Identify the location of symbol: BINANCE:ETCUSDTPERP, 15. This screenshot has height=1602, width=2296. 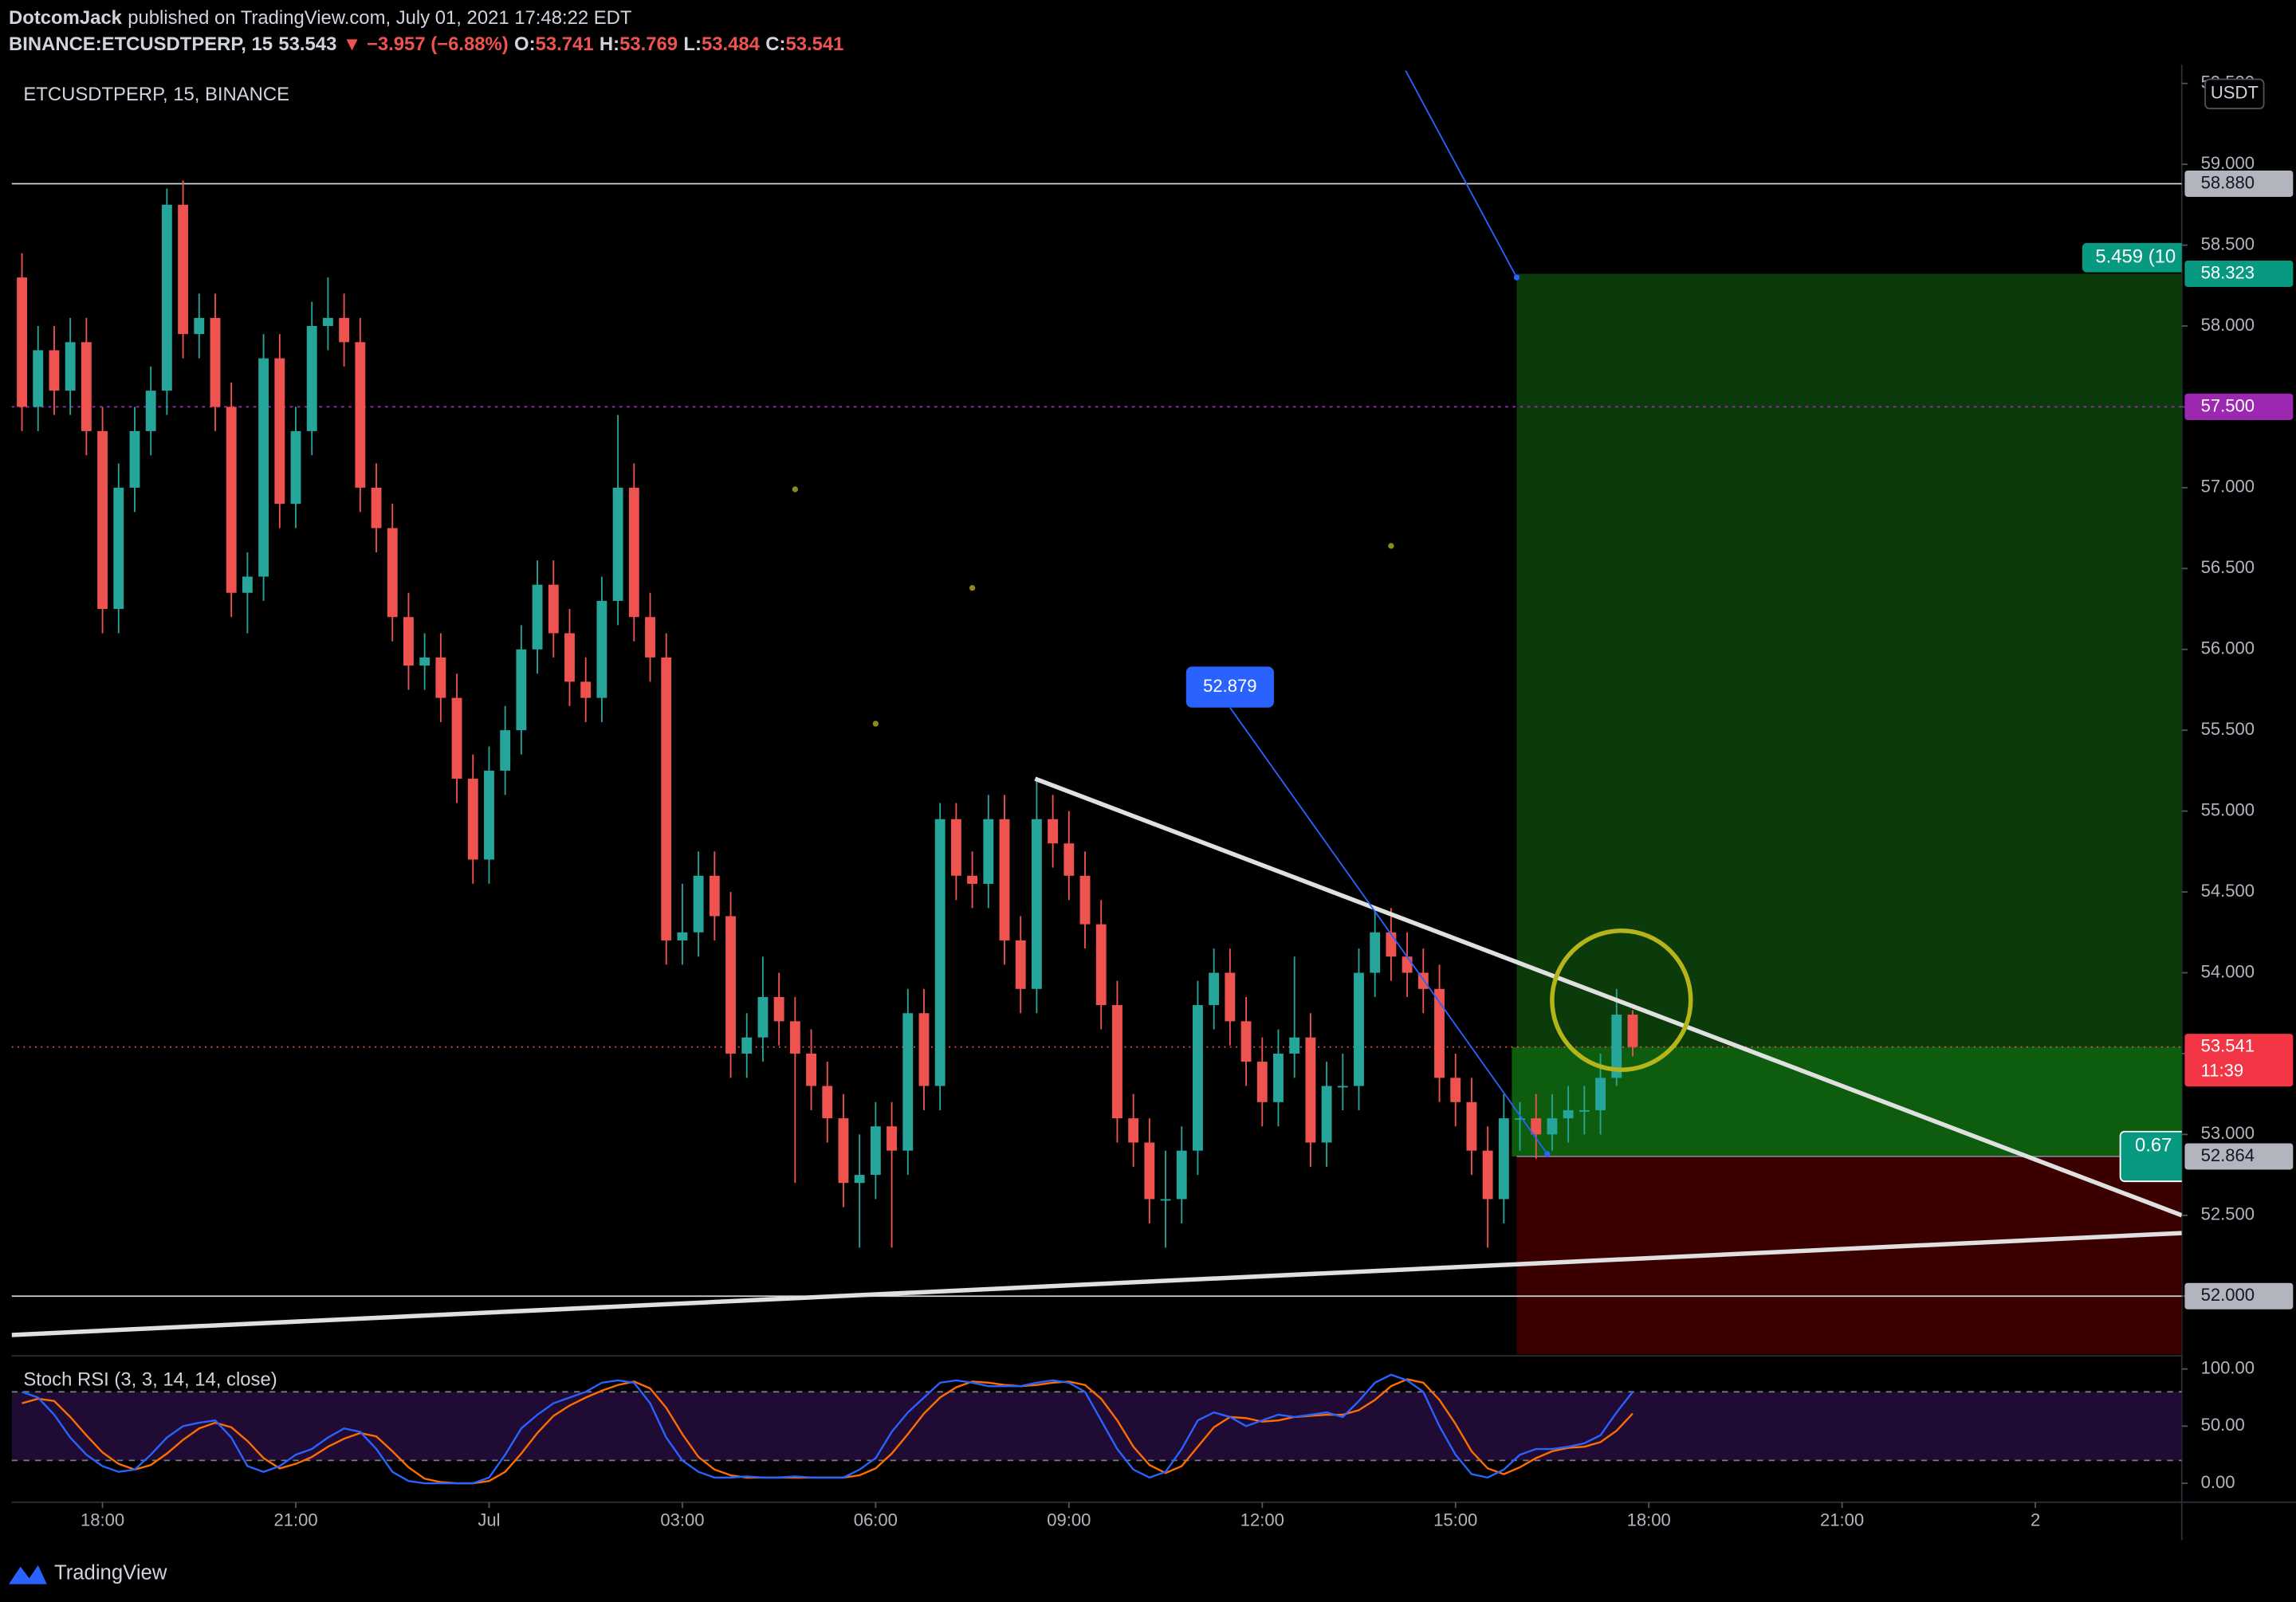
(141, 45).